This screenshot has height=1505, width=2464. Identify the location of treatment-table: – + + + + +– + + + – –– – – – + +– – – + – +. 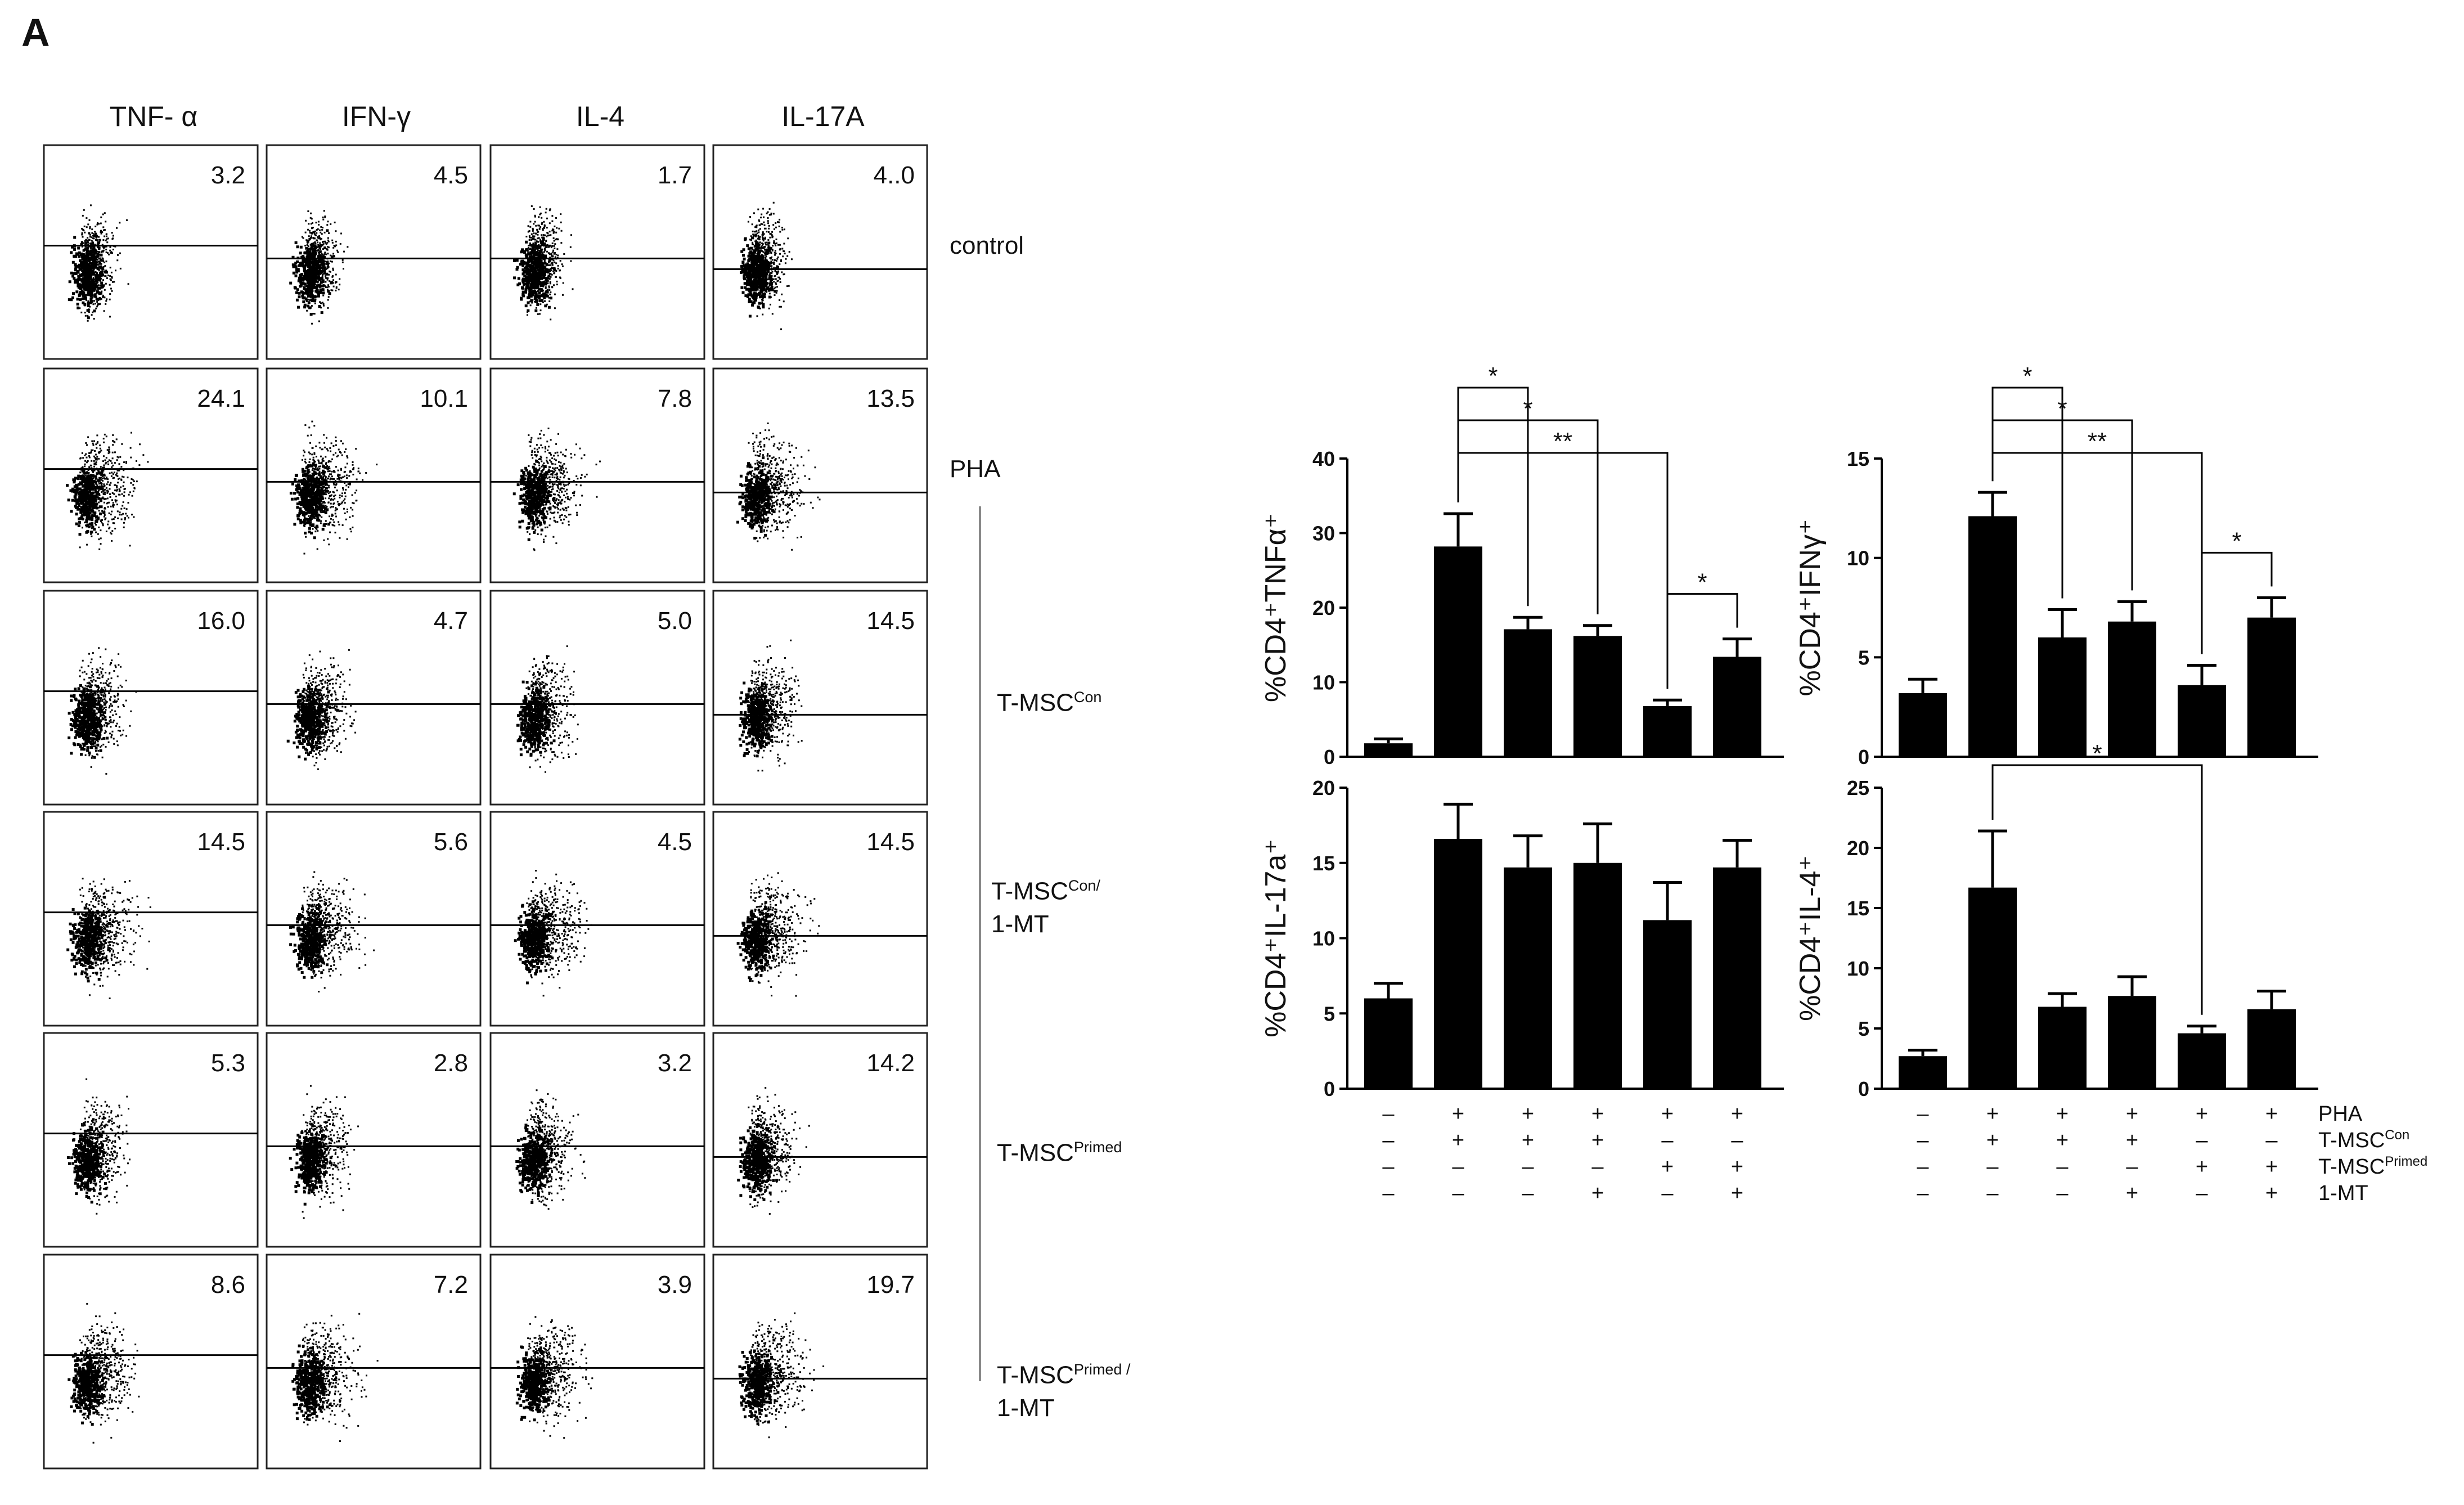
(1562, 1153).